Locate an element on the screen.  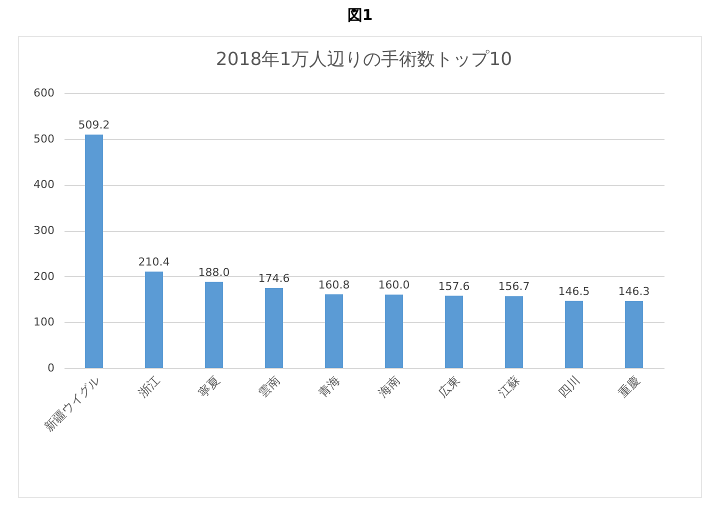
data-label: 160.8 is located at coordinates (334, 285).